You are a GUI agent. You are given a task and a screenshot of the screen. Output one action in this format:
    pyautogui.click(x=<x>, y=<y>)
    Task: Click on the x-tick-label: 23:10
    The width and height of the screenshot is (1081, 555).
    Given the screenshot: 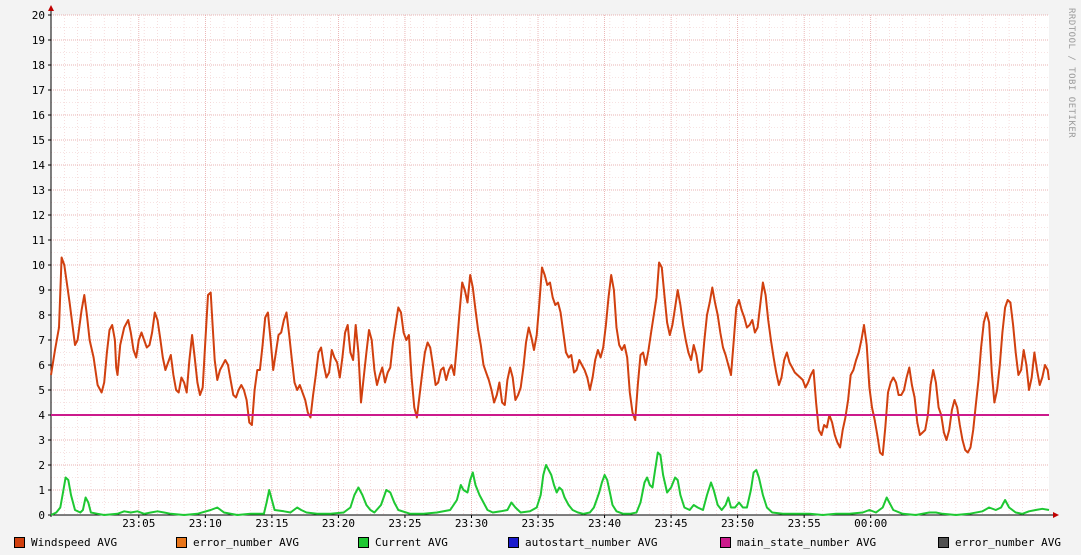 What is the action you would take?
    pyautogui.click(x=205, y=523)
    